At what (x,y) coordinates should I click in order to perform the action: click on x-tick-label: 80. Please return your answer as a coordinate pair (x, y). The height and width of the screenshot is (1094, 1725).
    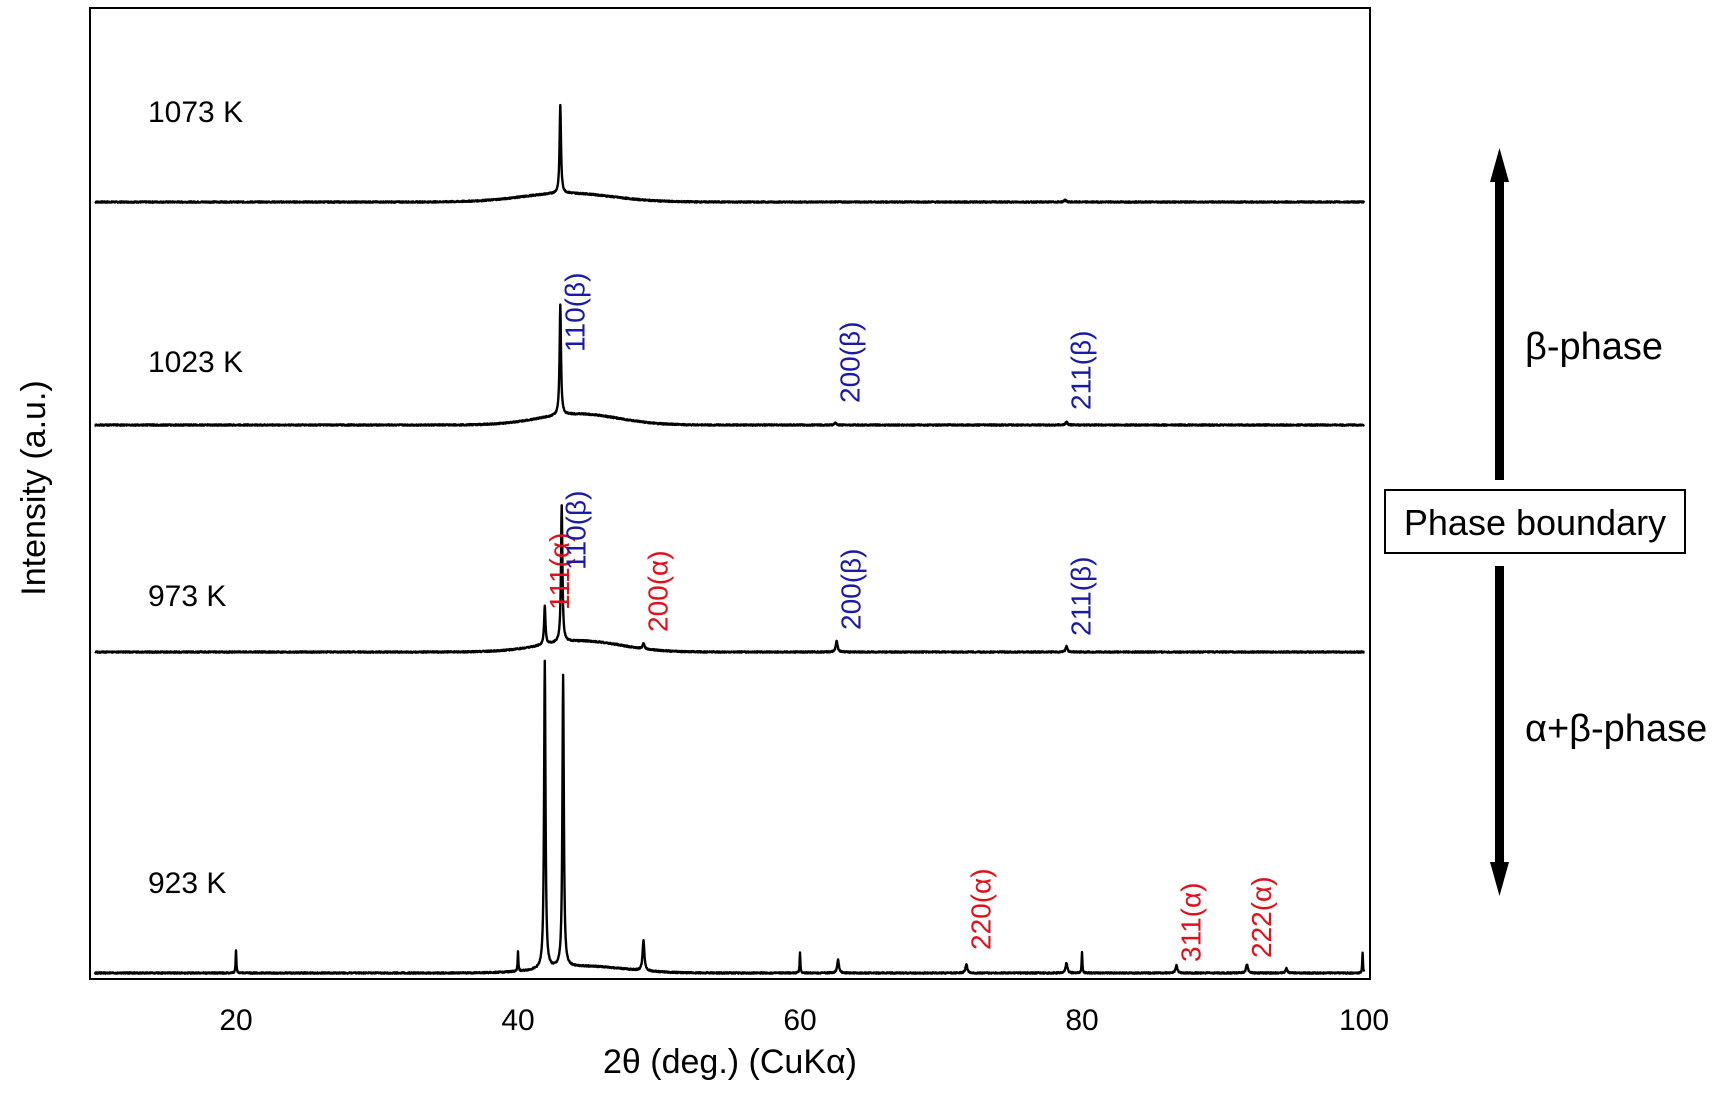
    Looking at the image, I should click on (1081, 1020).